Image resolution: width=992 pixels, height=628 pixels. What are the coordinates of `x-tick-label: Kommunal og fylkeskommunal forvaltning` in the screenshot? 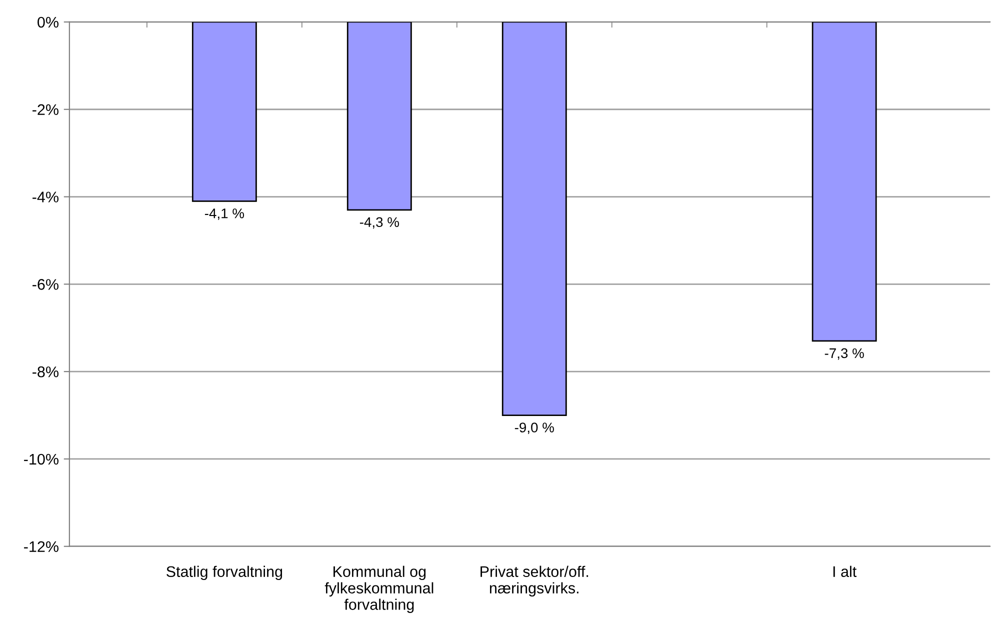 It's located at (379, 589).